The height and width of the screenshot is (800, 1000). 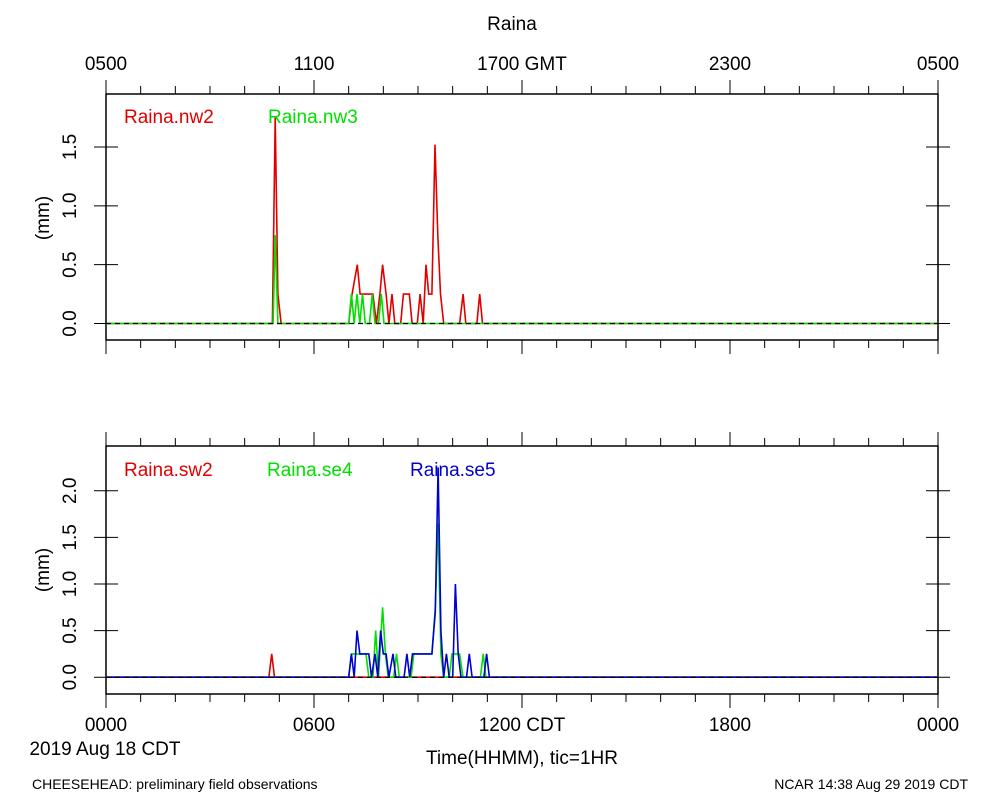 I want to click on upper-panel-y-tick-labels: 0.0 0.5 1.0 1.5, so click(x=70, y=235).